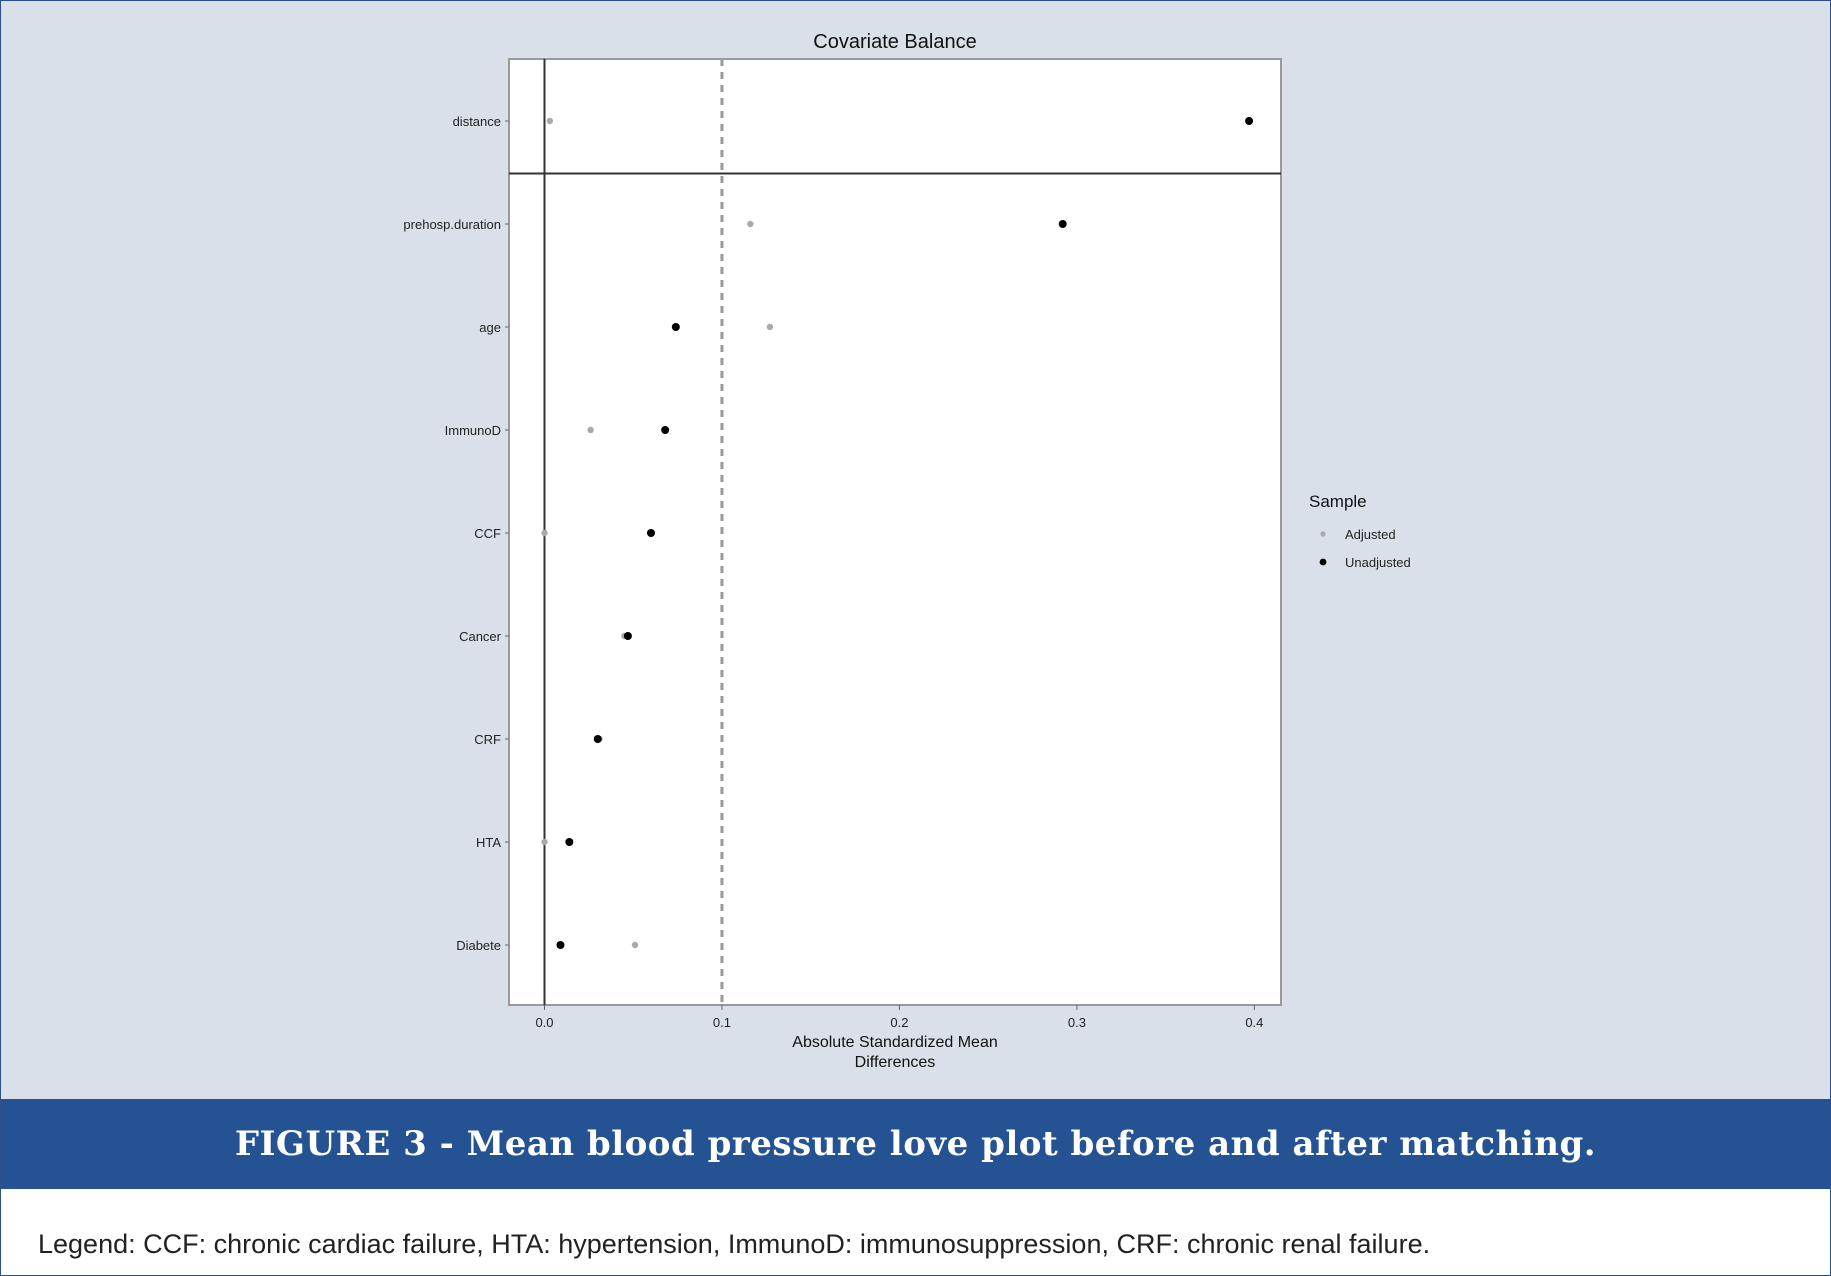 The image size is (1831, 1276). What do you see at coordinates (480, 636) in the screenshot?
I see `y-tick-label-cancer: Cancer` at bounding box center [480, 636].